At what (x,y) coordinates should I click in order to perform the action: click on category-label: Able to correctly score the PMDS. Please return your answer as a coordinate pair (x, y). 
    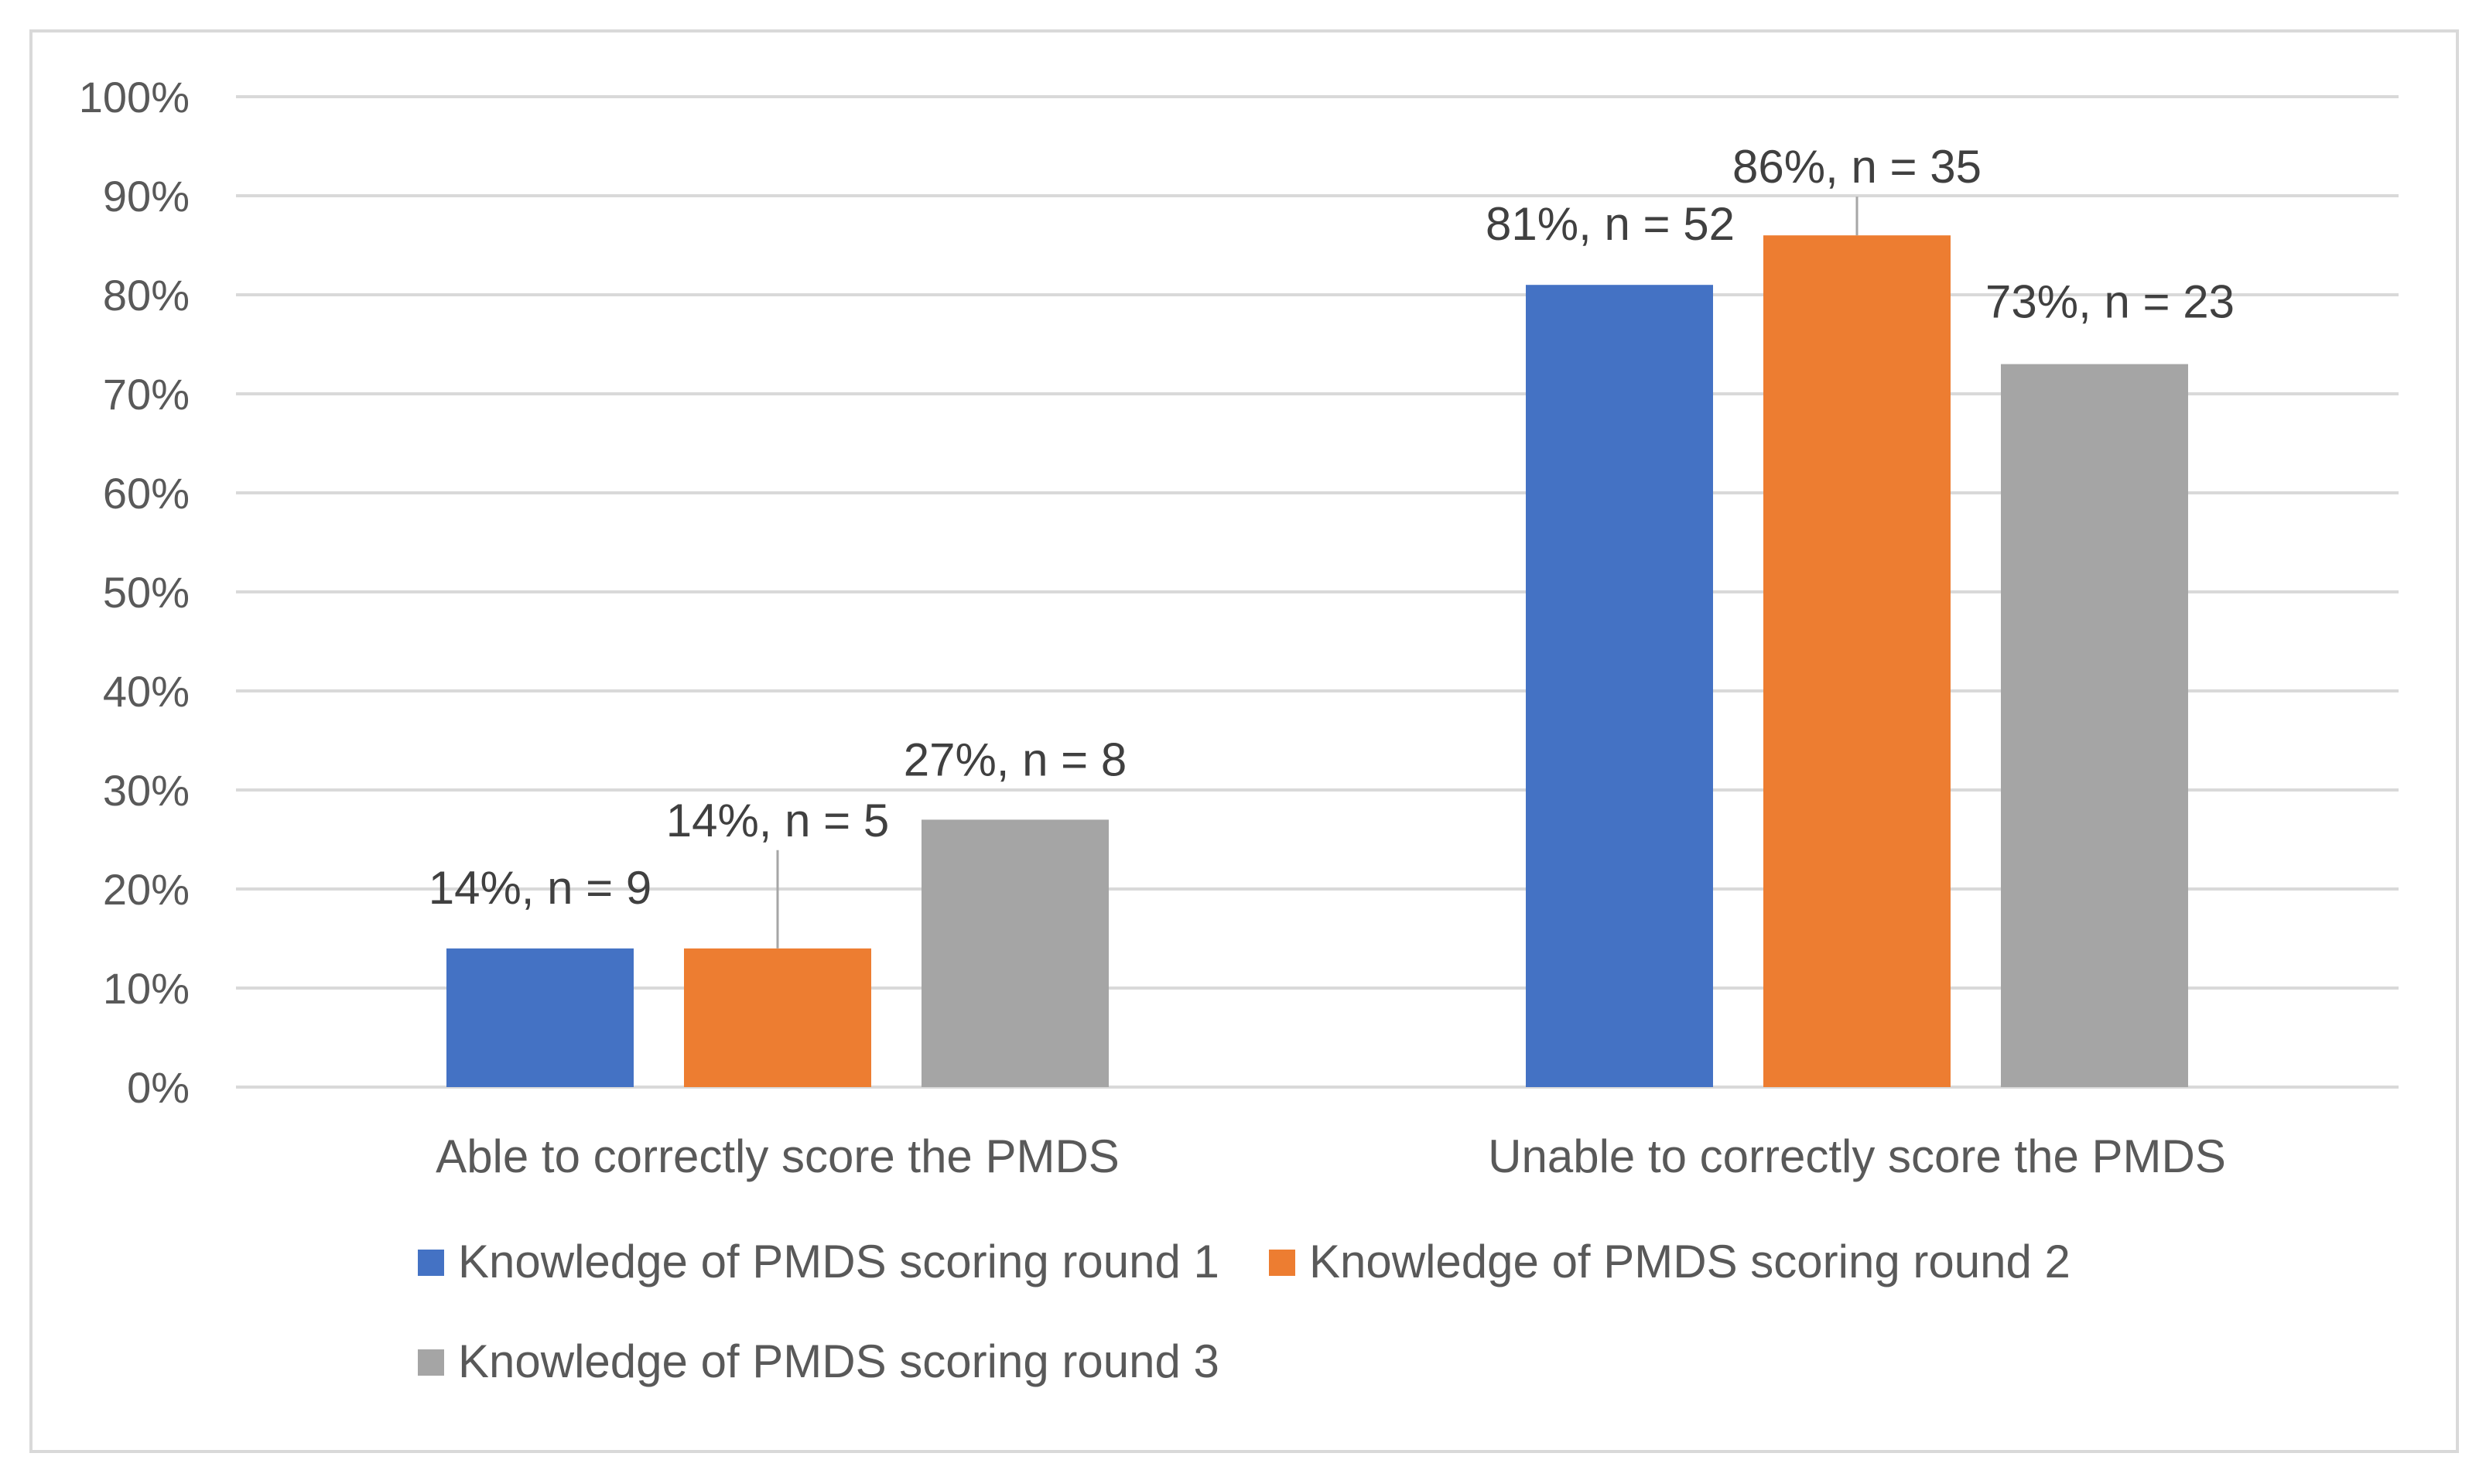
    Looking at the image, I should click on (778, 1156).